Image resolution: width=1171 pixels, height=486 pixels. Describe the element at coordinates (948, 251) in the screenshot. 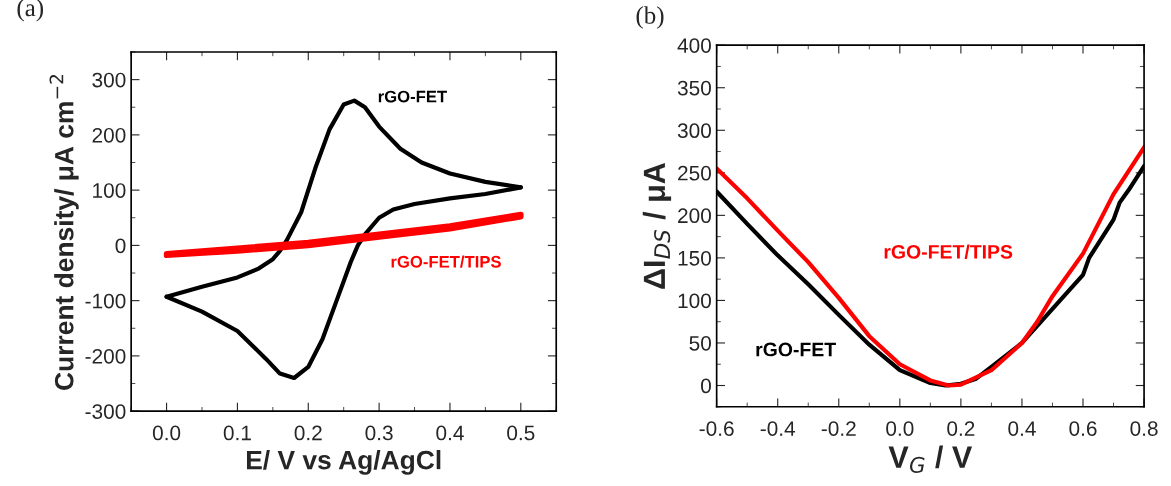

I see `text: rGO-FET/TIPS` at that location.